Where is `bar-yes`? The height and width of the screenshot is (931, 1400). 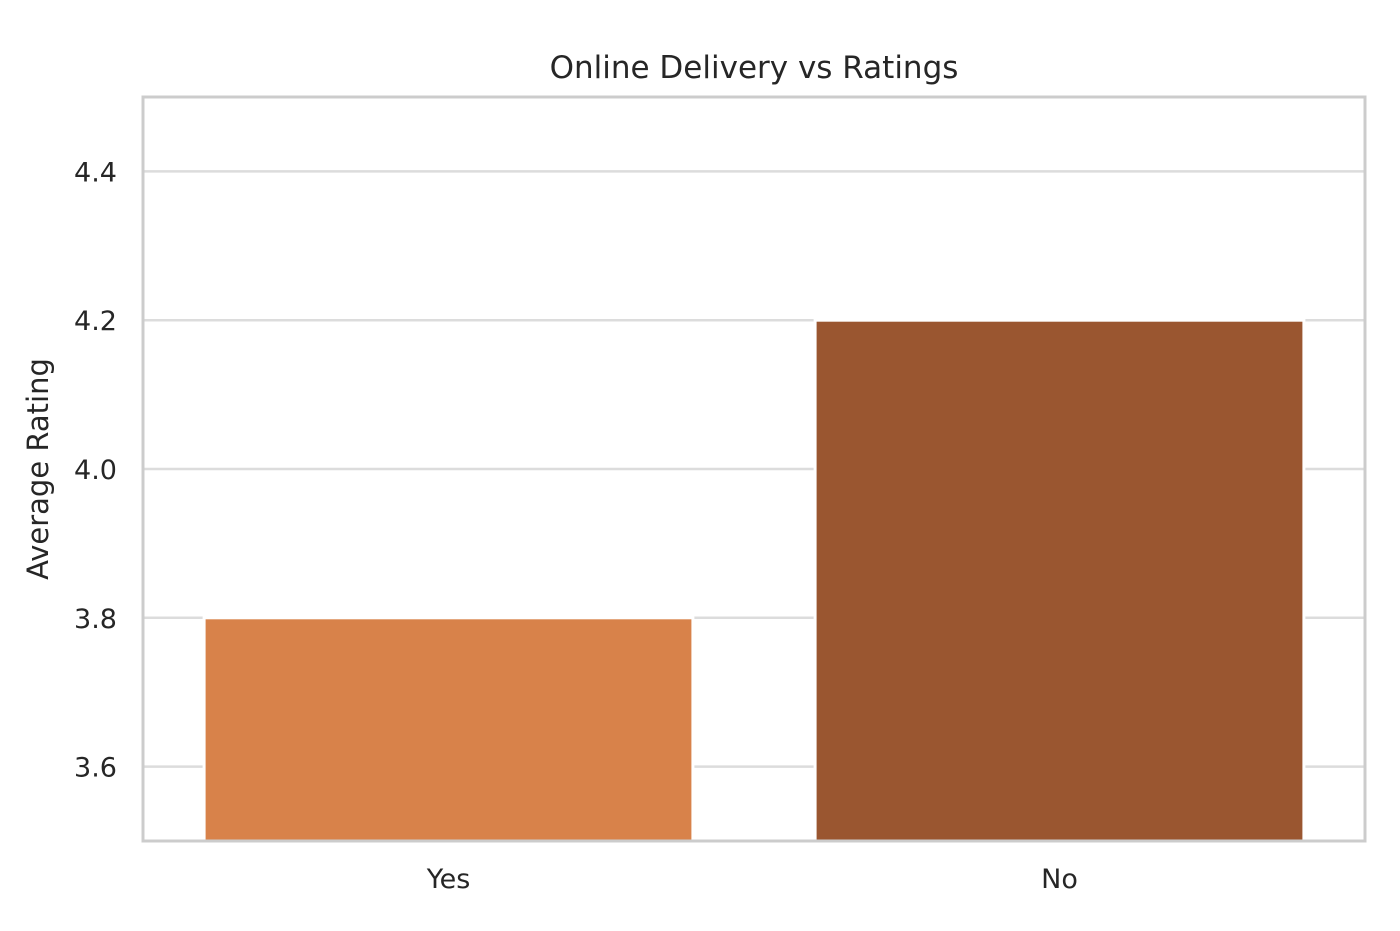
bar-yes is located at coordinates (448, 729).